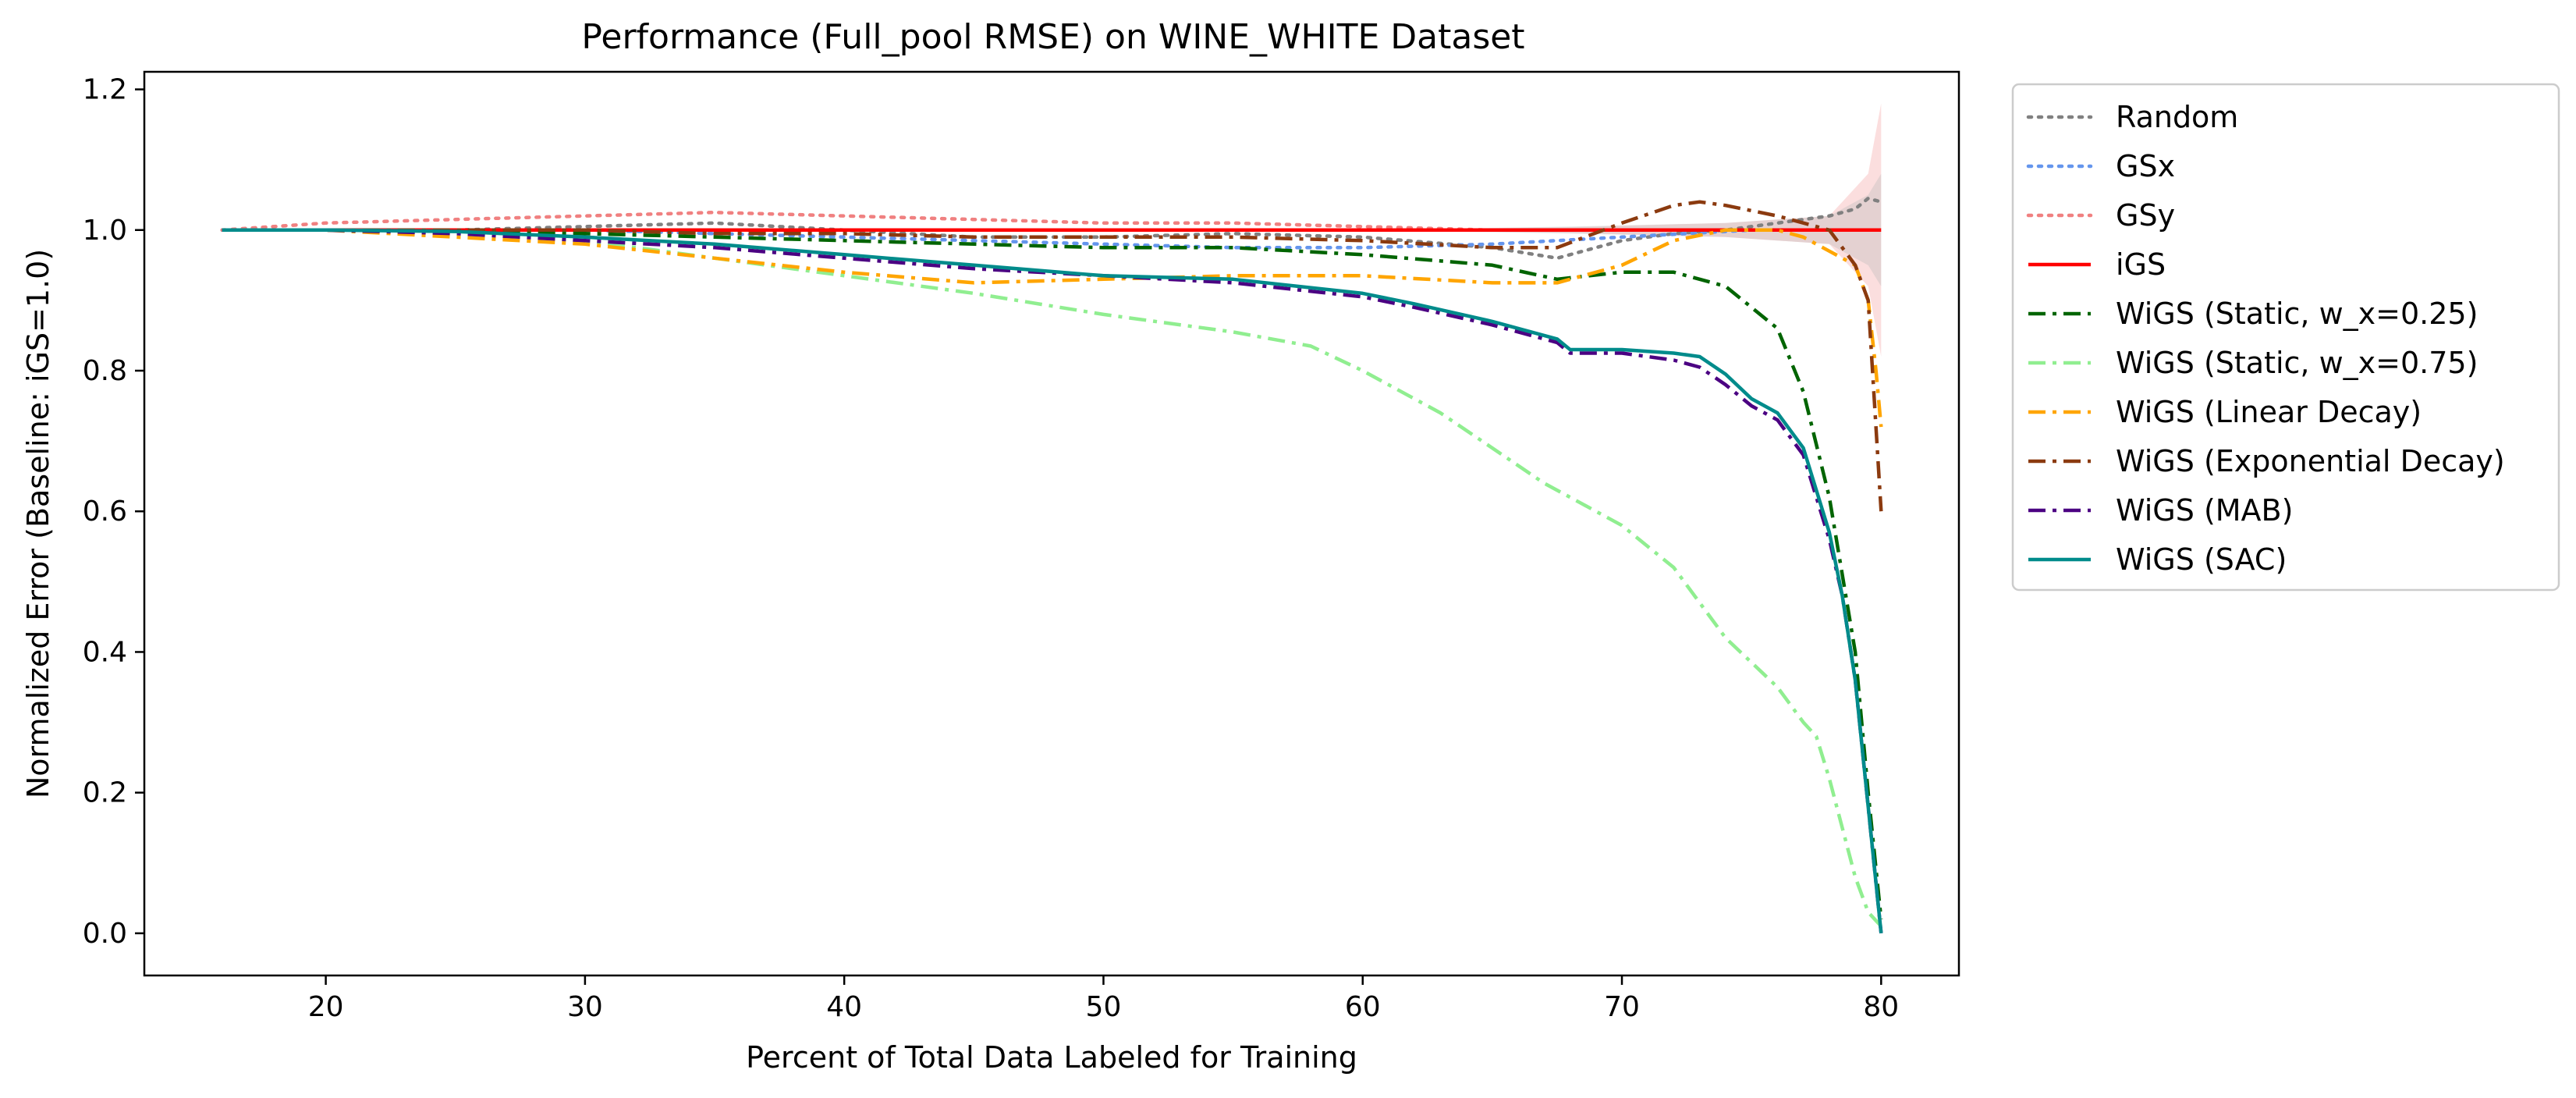  What do you see at coordinates (2310, 461) in the screenshot?
I see `legend-label: WiGS (Exponential Decay)` at bounding box center [2310, 461].